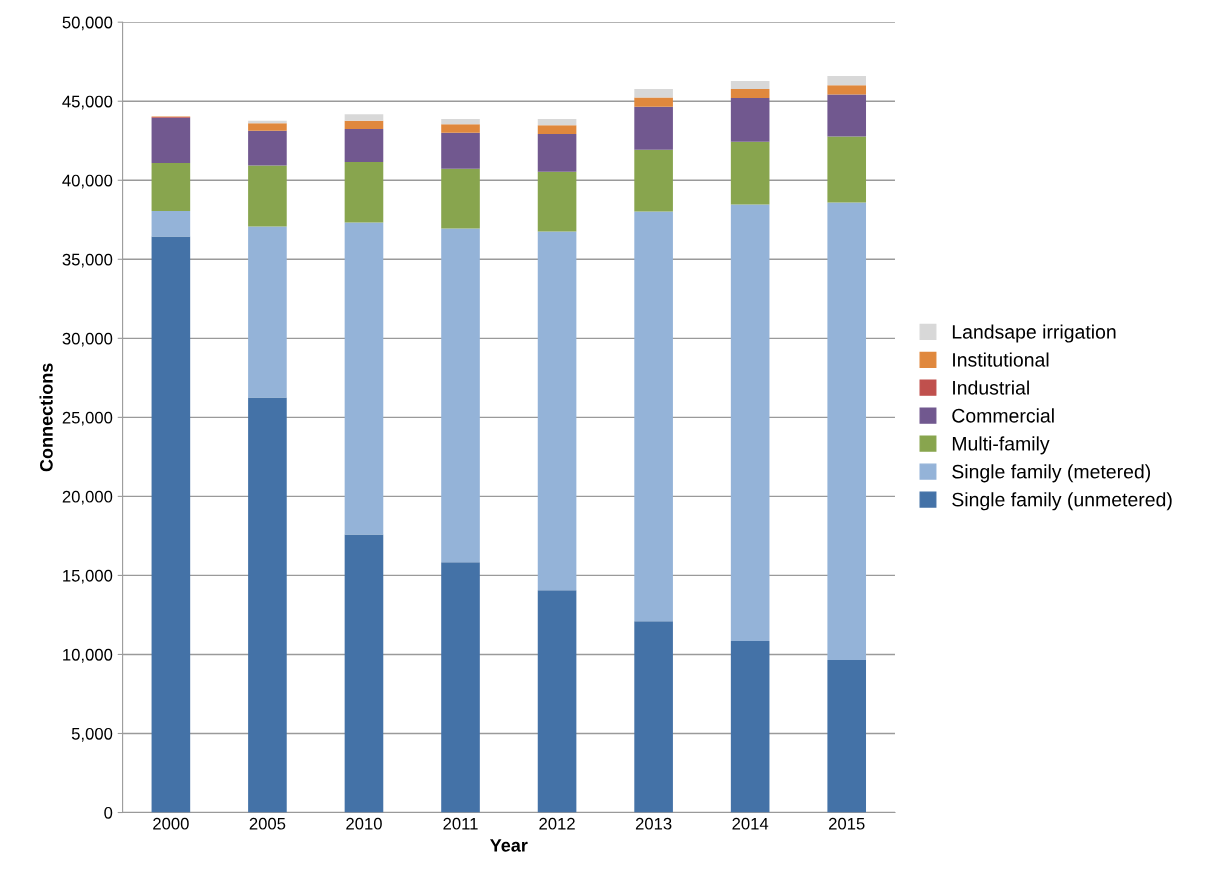 This screenshot has width=1226, height=888. What do you see at coordinates (1051, 473) in the screenshot?
I see `legend-label: Single family (metered)` at bounding box center [1051, 473].